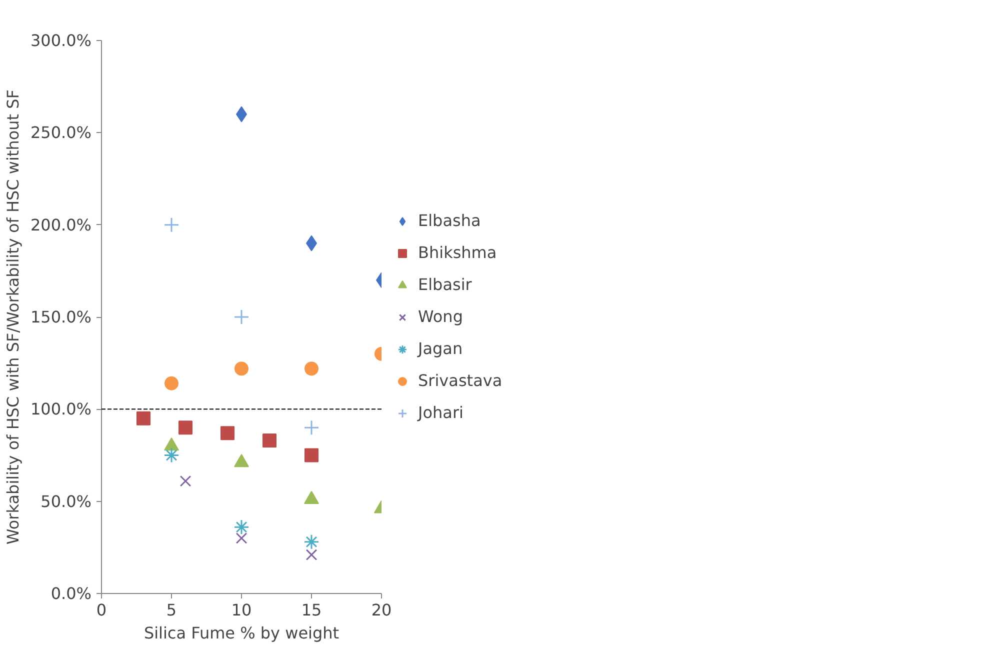  I want to click on y-axis-title: Workability of HSC with SF/Workability of HSC without SF, so click(12, 317).